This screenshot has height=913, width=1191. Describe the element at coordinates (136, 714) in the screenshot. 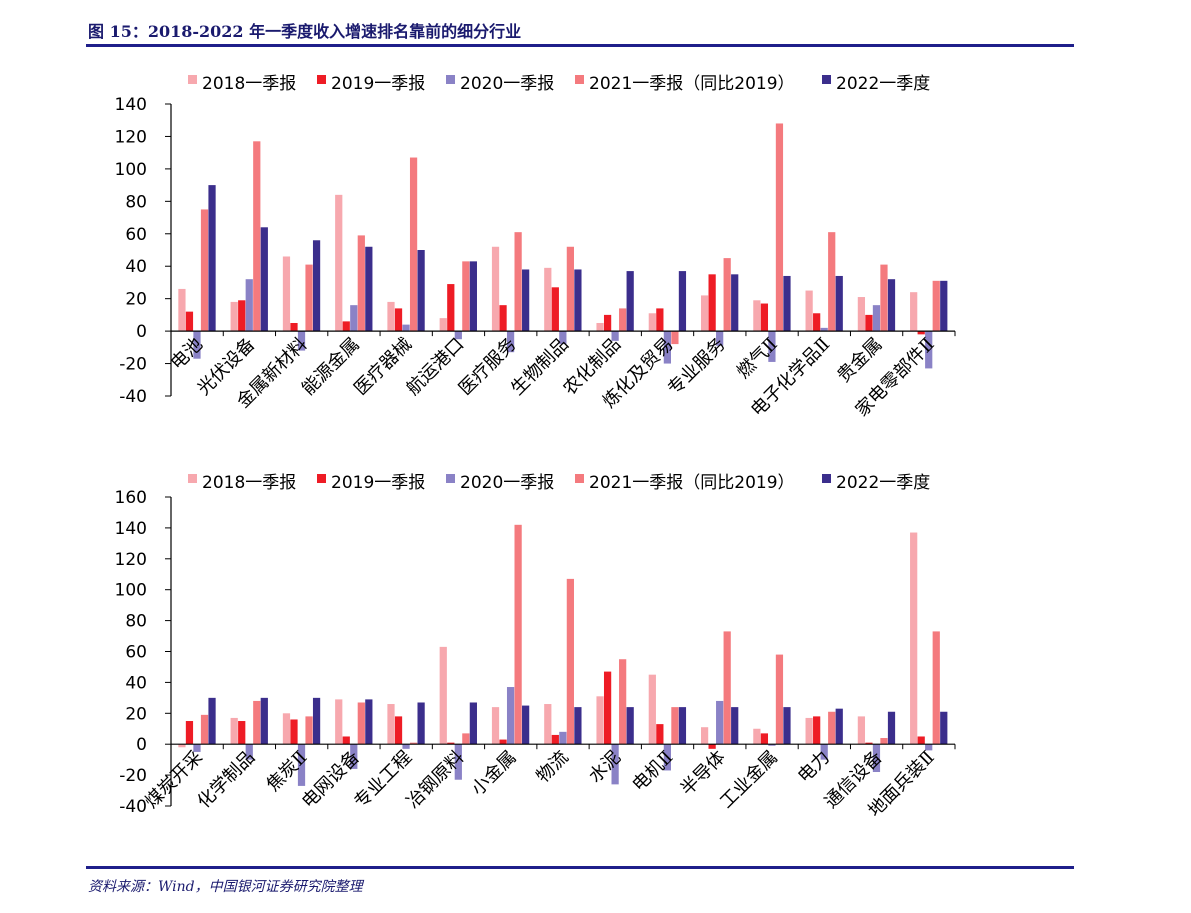

I see `y-tick-label: 20` at that location.